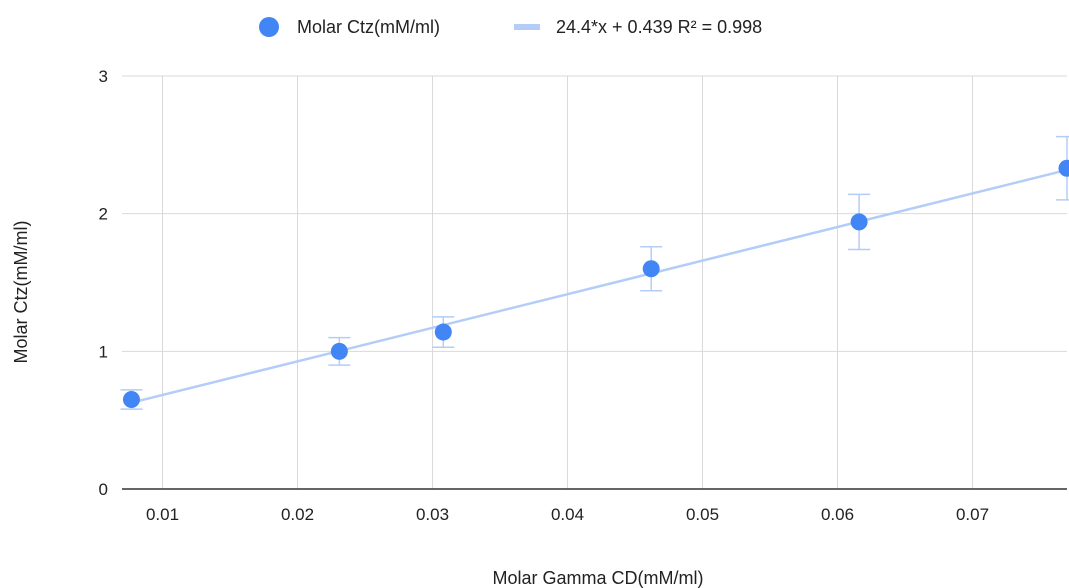 The image size is (1069, 588). Describe the element at coordinates (21, 292) in the screenshot. I see `y-axis-title: Molar Ctz(mM/ml)` at that location.